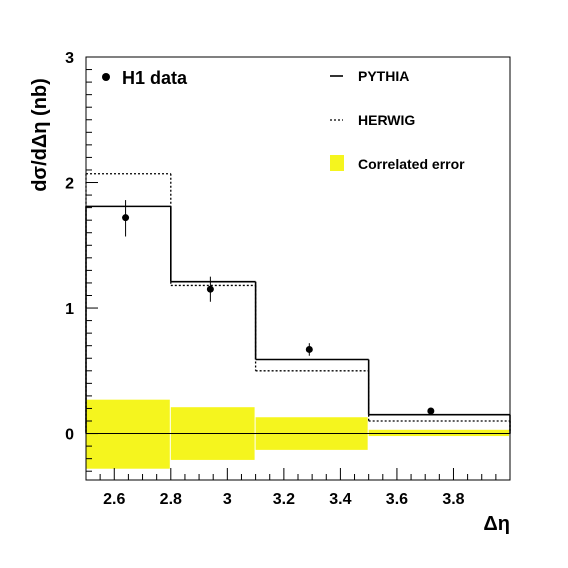 Image resolution: width=568 pixels, height=568 pixels. I want to click on y-axis-title: dσ/dΔη (nb), so click(40, 135).